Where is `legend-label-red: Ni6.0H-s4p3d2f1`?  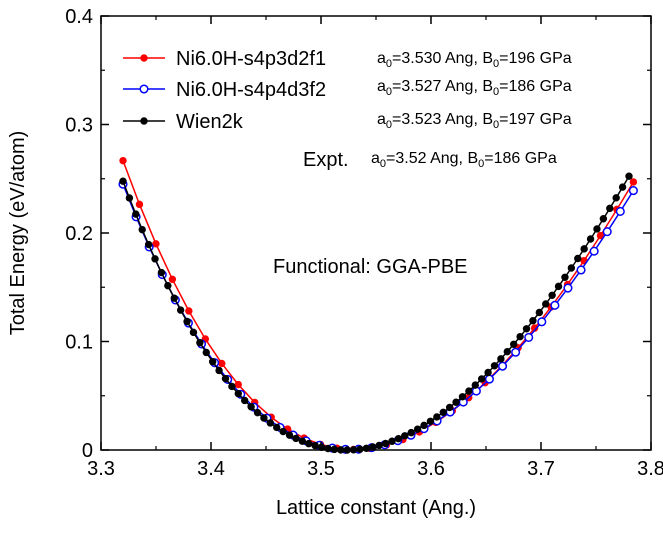 legend-label-red: Ni6.0H-s4p3d2f1 is located at coordinates (251, 59).